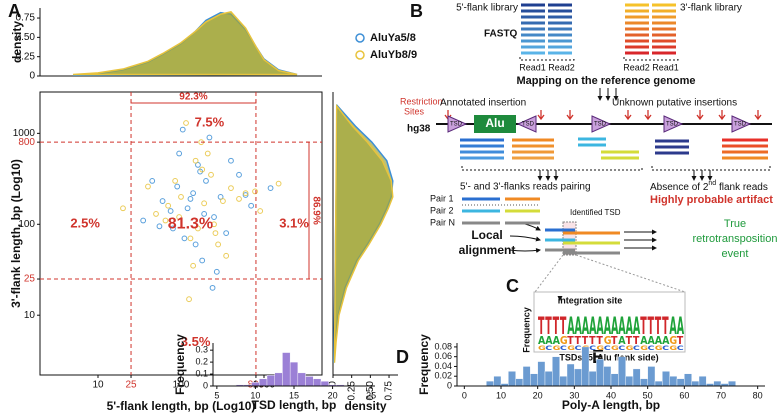  Describe the element at coordinates (442, 222) in the screenshot. I see `pair-label: Pair N` at that location.